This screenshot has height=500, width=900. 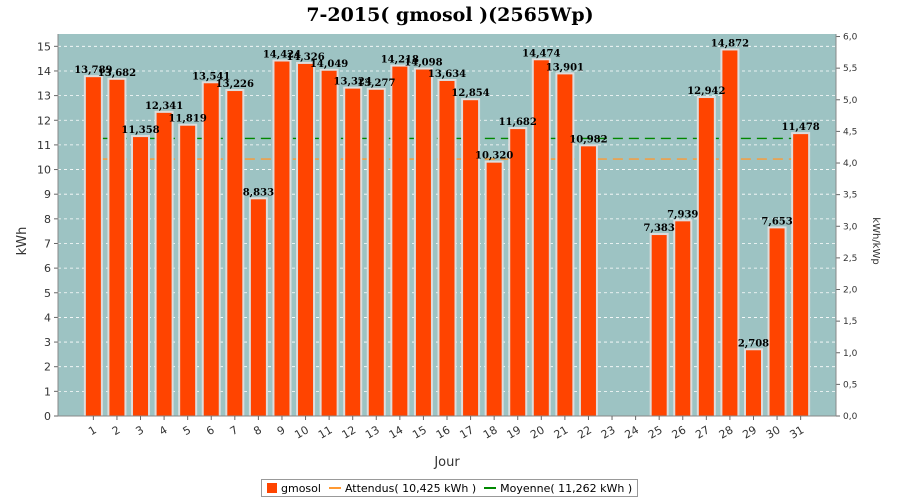 What do you see at coordinates (850, 291) in the screenshot?
I see `y-right-tick-label: 2,0` at bounding box center [850, 291].